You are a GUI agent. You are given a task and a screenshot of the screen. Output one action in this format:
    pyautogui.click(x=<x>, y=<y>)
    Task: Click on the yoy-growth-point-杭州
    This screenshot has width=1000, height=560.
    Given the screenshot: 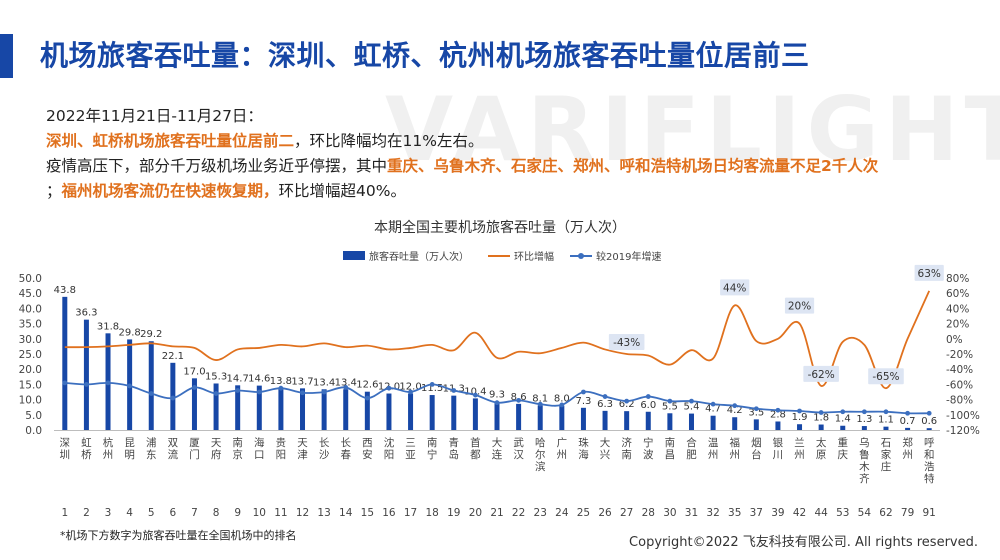 What is the action you would take?
    pyautogui.click(x=108, y=383)
    